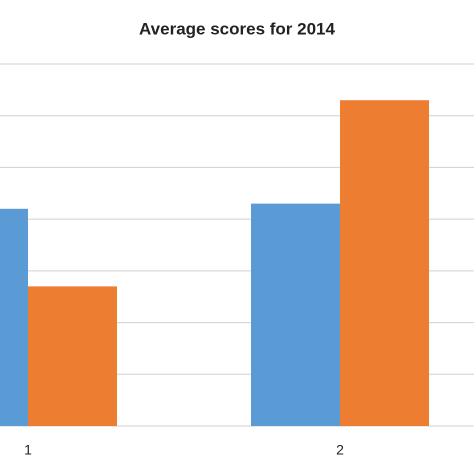 The height and width of the screenshot is (474, 474). Describe the element at coordinates (28, 450) in the screenshot. I see `x-tick-label: 1` at that location.